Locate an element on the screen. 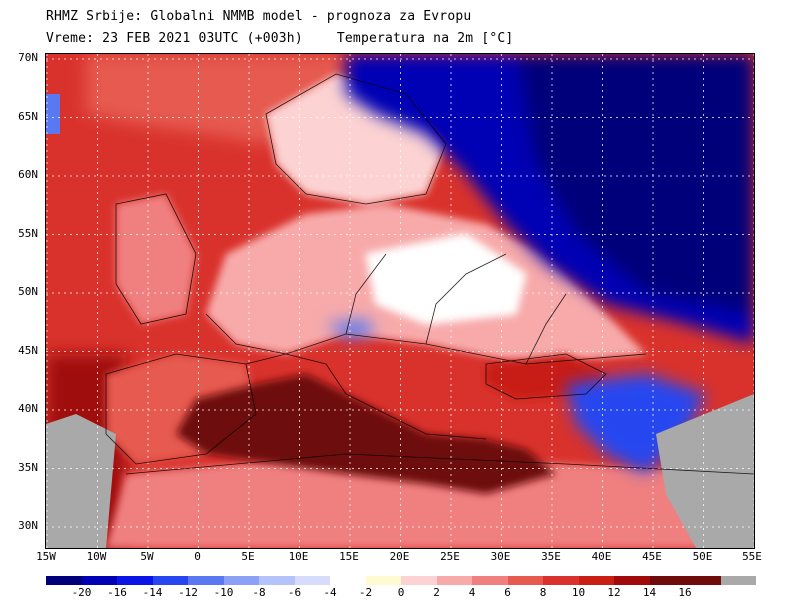  longitude-label: 15E is located at coordinates (349, 556).